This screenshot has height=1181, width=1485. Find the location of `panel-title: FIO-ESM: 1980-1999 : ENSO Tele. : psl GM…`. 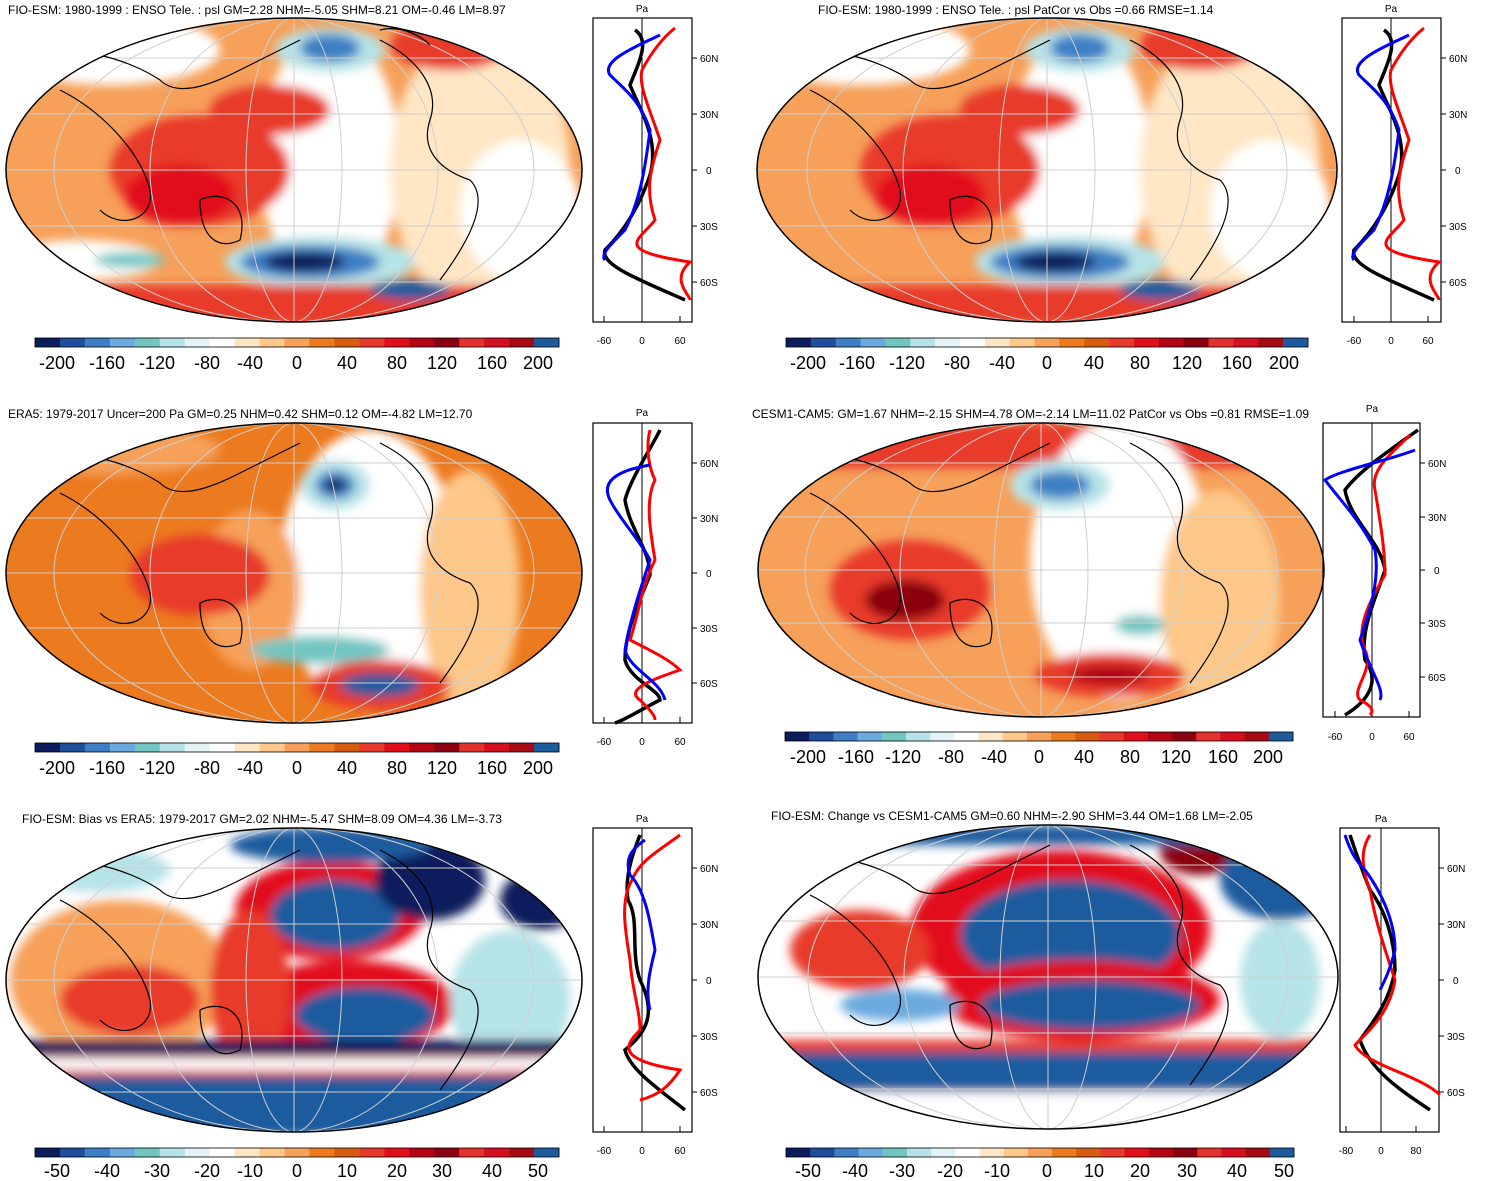

panel-title: FIO-ESM: 1980-1999 : ENSO Tele. : psl GM… is located at coordinates (257, 10).